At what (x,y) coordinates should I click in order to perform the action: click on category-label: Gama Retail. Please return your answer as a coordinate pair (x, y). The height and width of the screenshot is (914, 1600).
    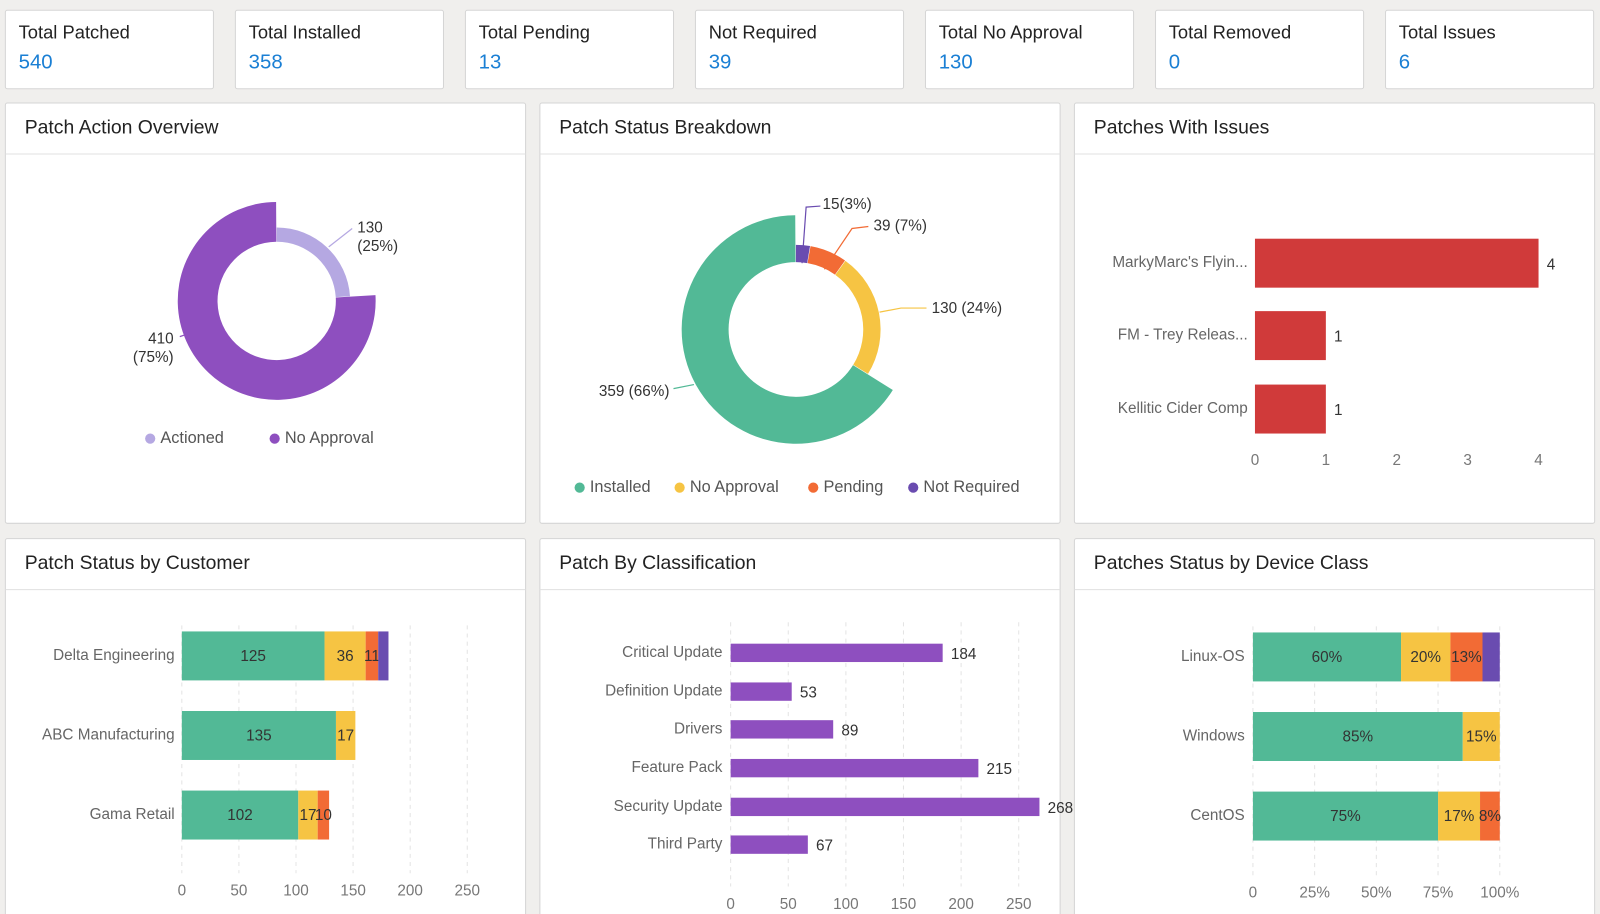
    Looking at the image, I should click on (132, 814).